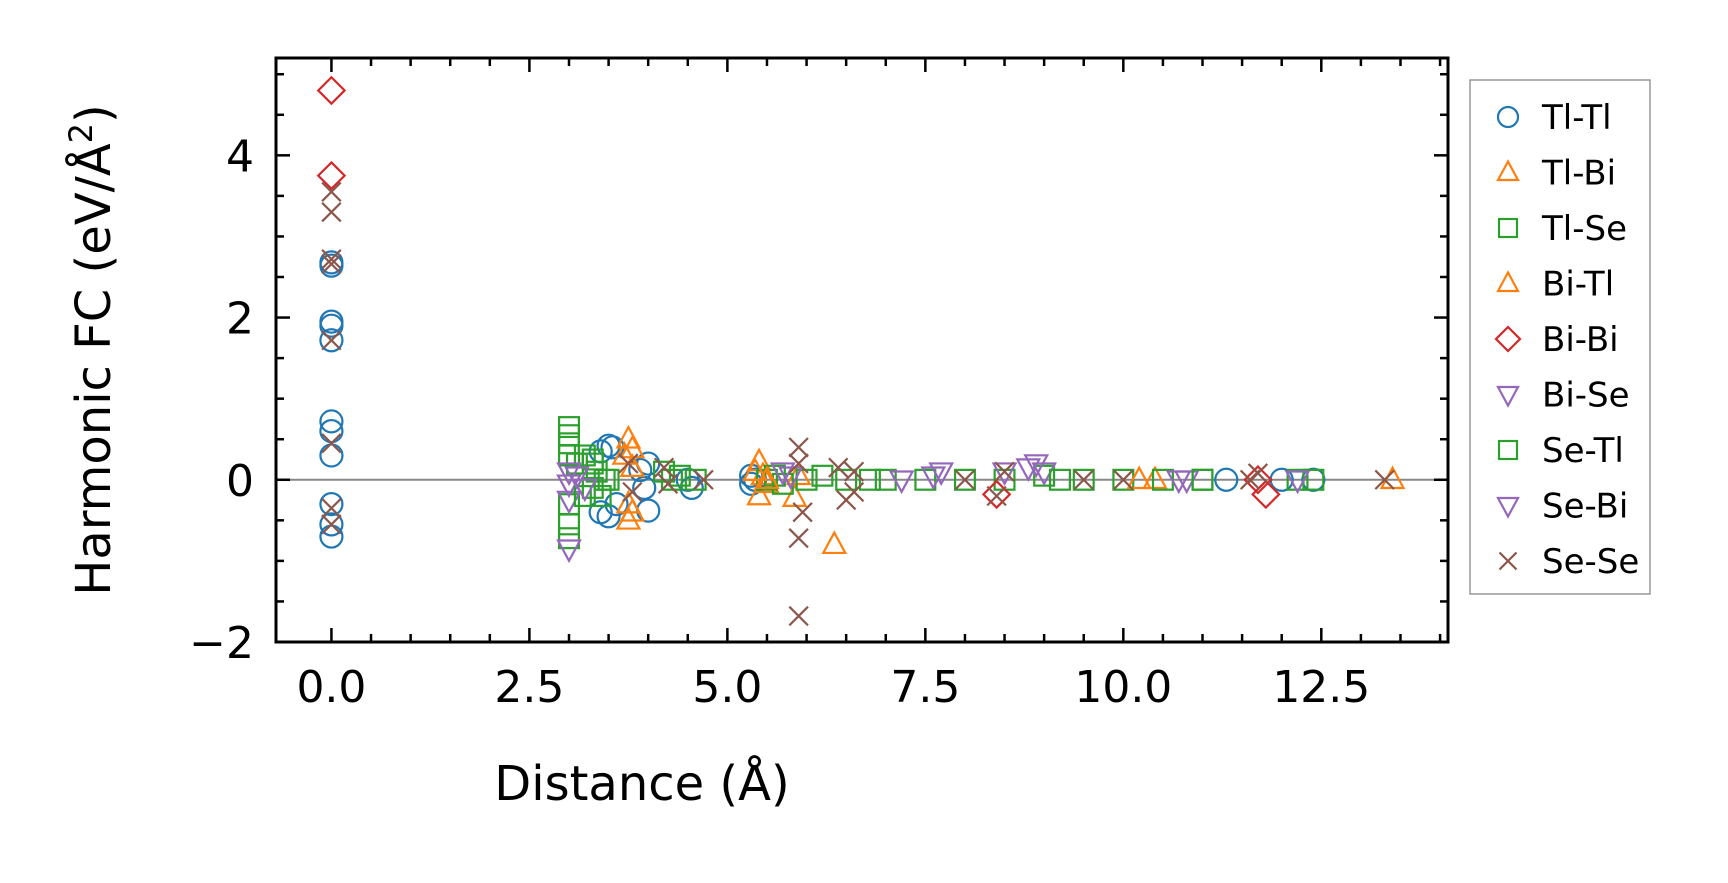  What do you see at coordinates (1508, 281) in the screenshot?
I see `legend-marker-bi-tl` at bounding box center [1508, 281].